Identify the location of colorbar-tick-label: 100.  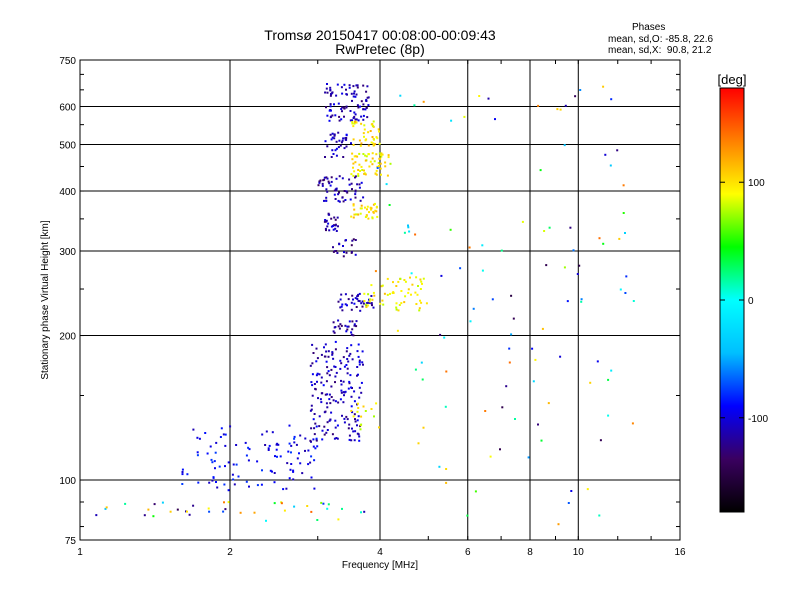
(756, 183).